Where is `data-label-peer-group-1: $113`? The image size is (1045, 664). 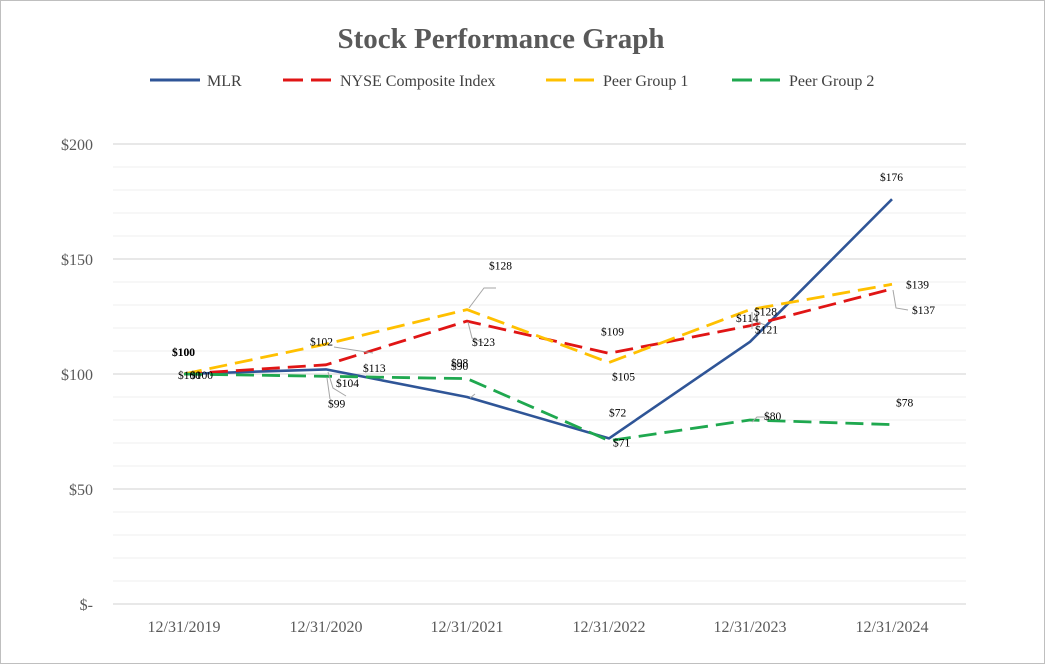
data-label-peer-group-1: $113 is located at coordinates (374, 368).